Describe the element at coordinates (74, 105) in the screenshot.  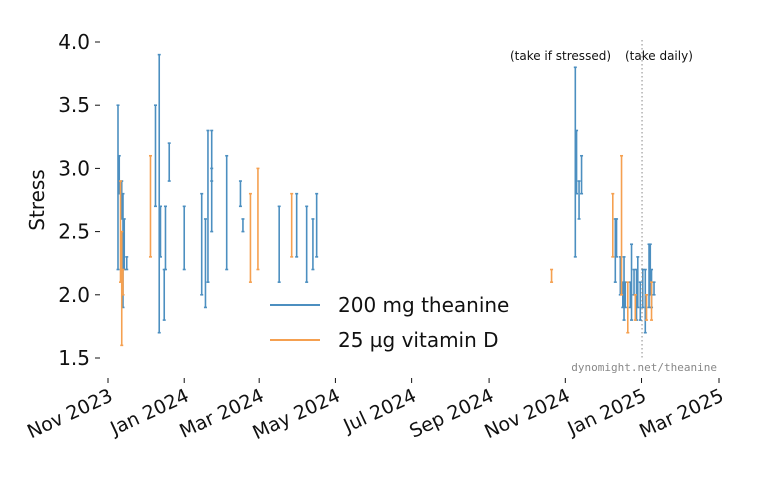
I see `y-tick-label: 3.5` at that location.